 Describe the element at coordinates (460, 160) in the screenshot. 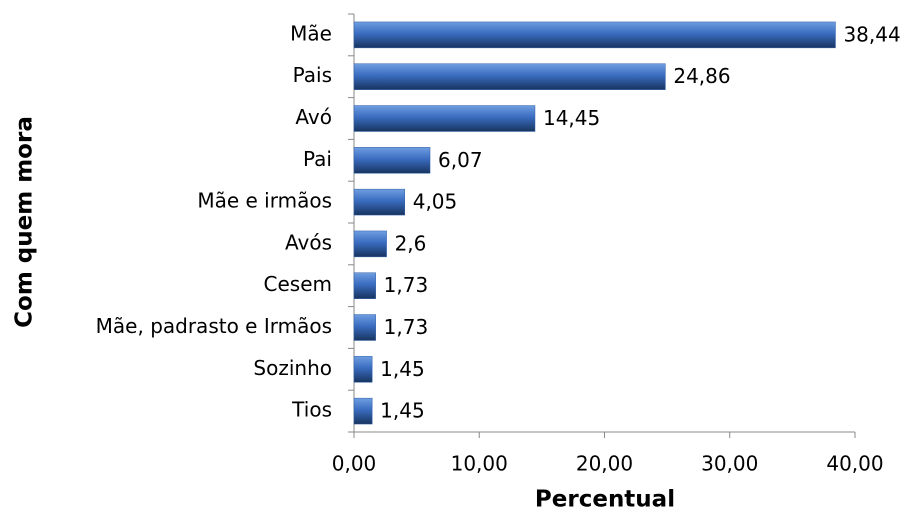

I see `data-label: 6,07` at that location.